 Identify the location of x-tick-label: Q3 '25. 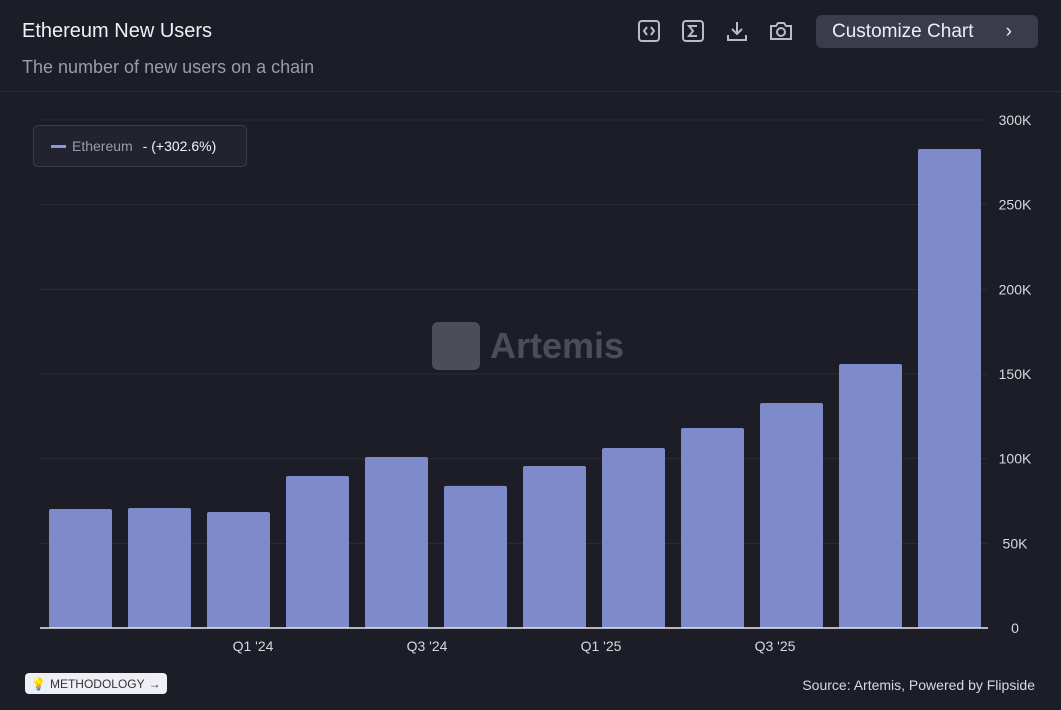
(775, 646).